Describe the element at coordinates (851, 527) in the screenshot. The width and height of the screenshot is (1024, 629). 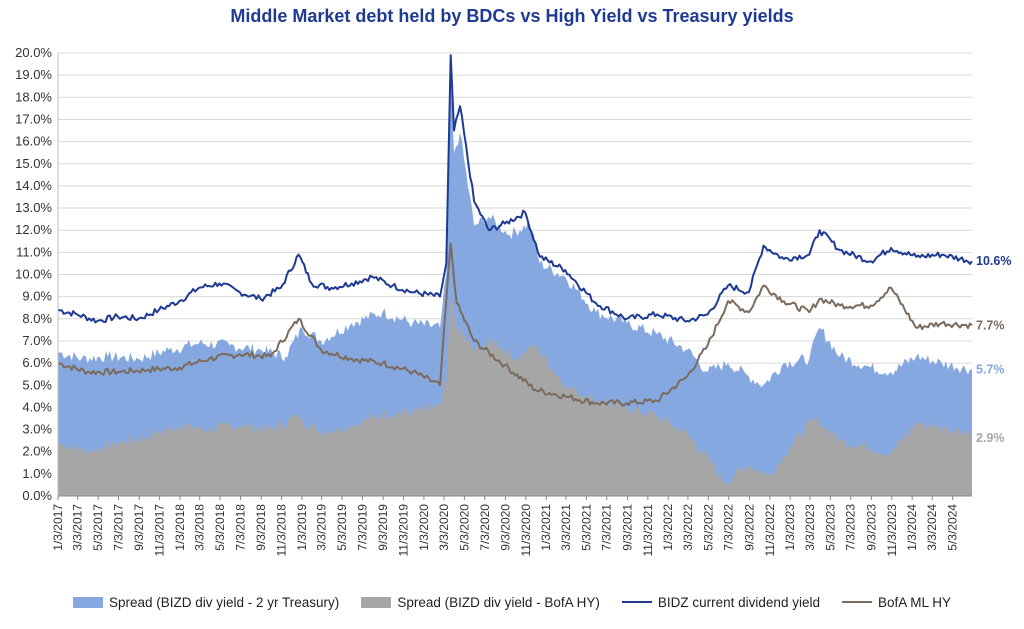
I see `x-tick-label: 7/3/2023` at that location.